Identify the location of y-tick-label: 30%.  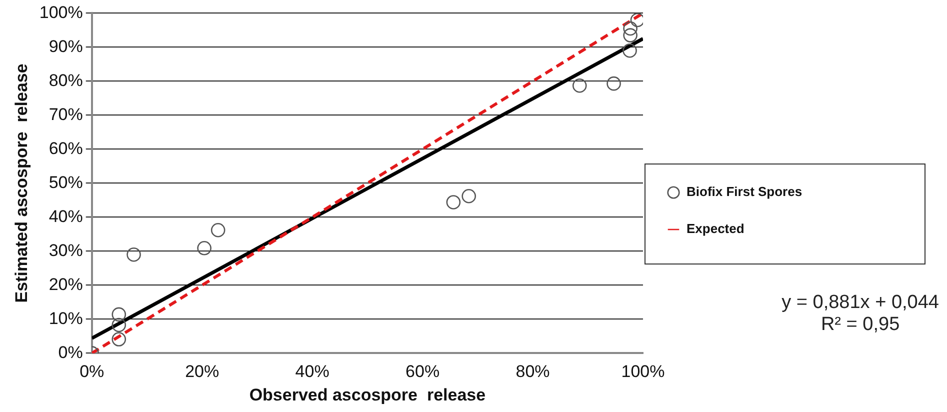
(65, 250).